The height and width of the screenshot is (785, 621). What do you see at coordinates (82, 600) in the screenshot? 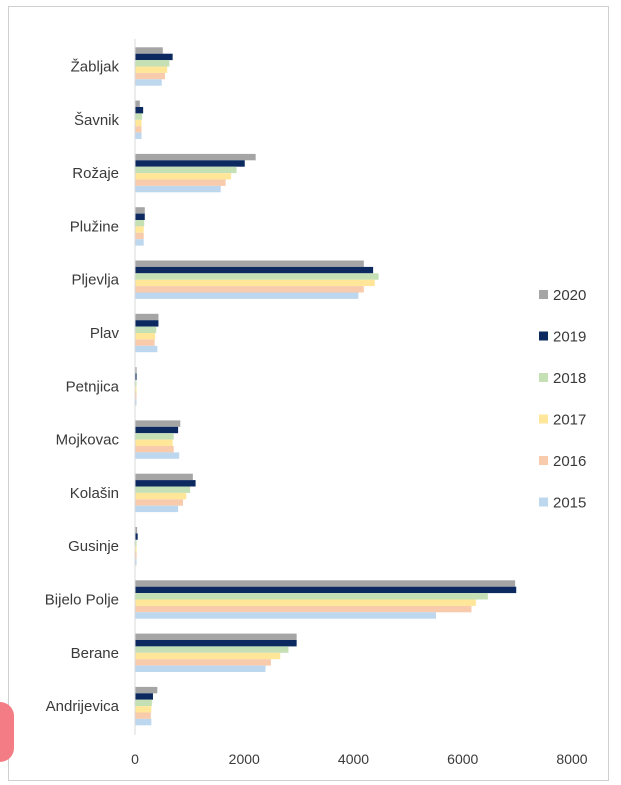
I see `category-label: Bijelo Polje` at bounding box center [82, 600].